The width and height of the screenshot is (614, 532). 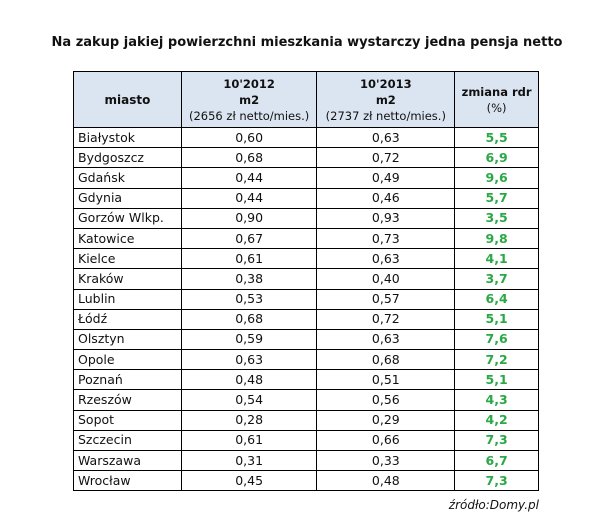 What do you see at coordinates (127, 238) in the screenshot?
I see `city-cell: Katowice` at bounding box center [127, 238].